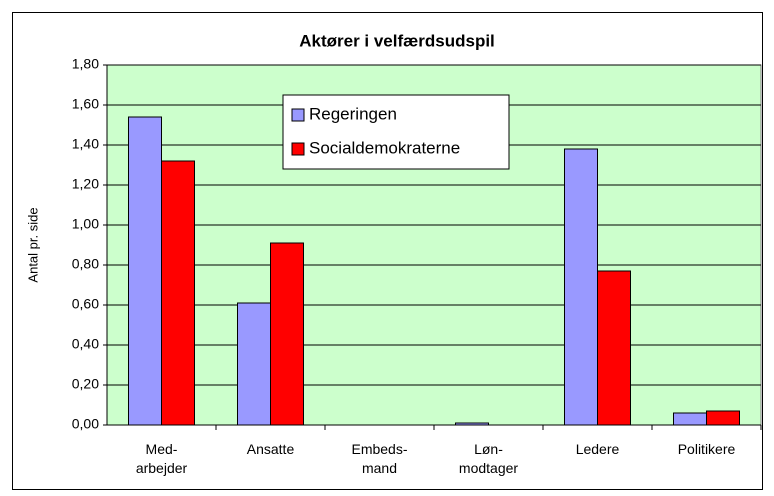 The height and width of the screenshot is (496, 774). I want to click on x-tick-label: Ledere, so click(597, 449).